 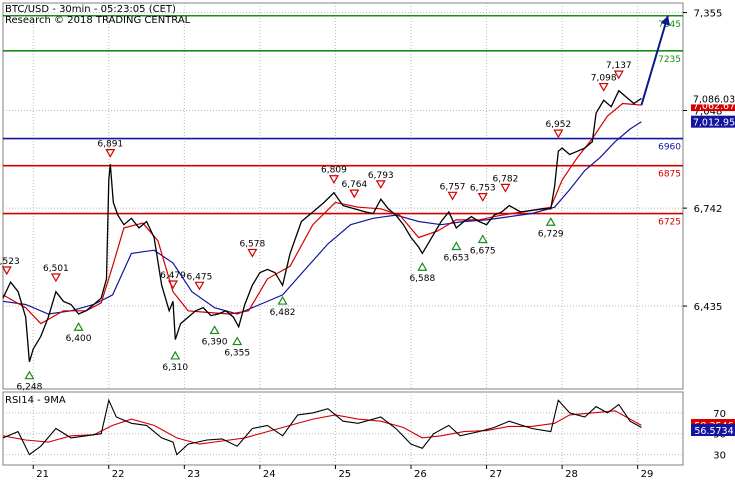 I want to click on rsi-ma-line, so click(x=322, y=427).